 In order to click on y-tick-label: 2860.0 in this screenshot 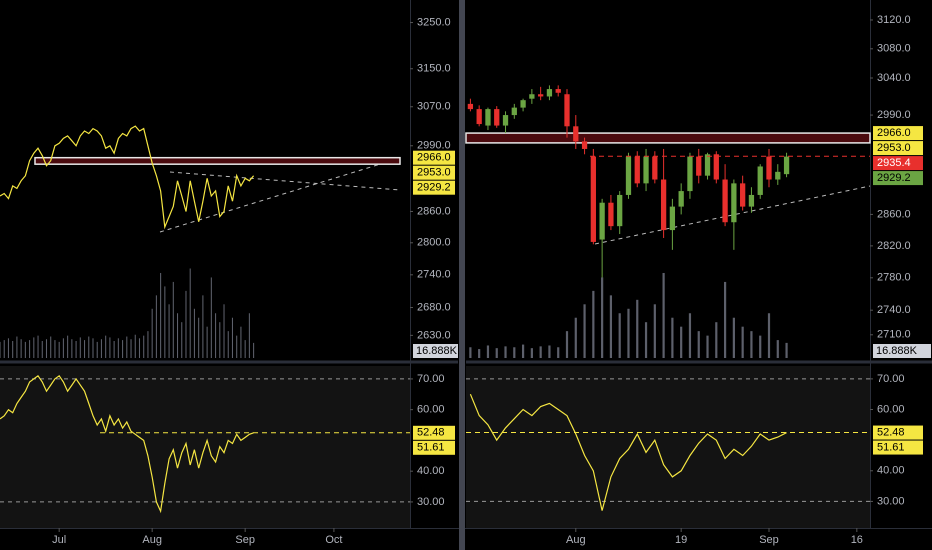, I will do `click(434, 211)`.